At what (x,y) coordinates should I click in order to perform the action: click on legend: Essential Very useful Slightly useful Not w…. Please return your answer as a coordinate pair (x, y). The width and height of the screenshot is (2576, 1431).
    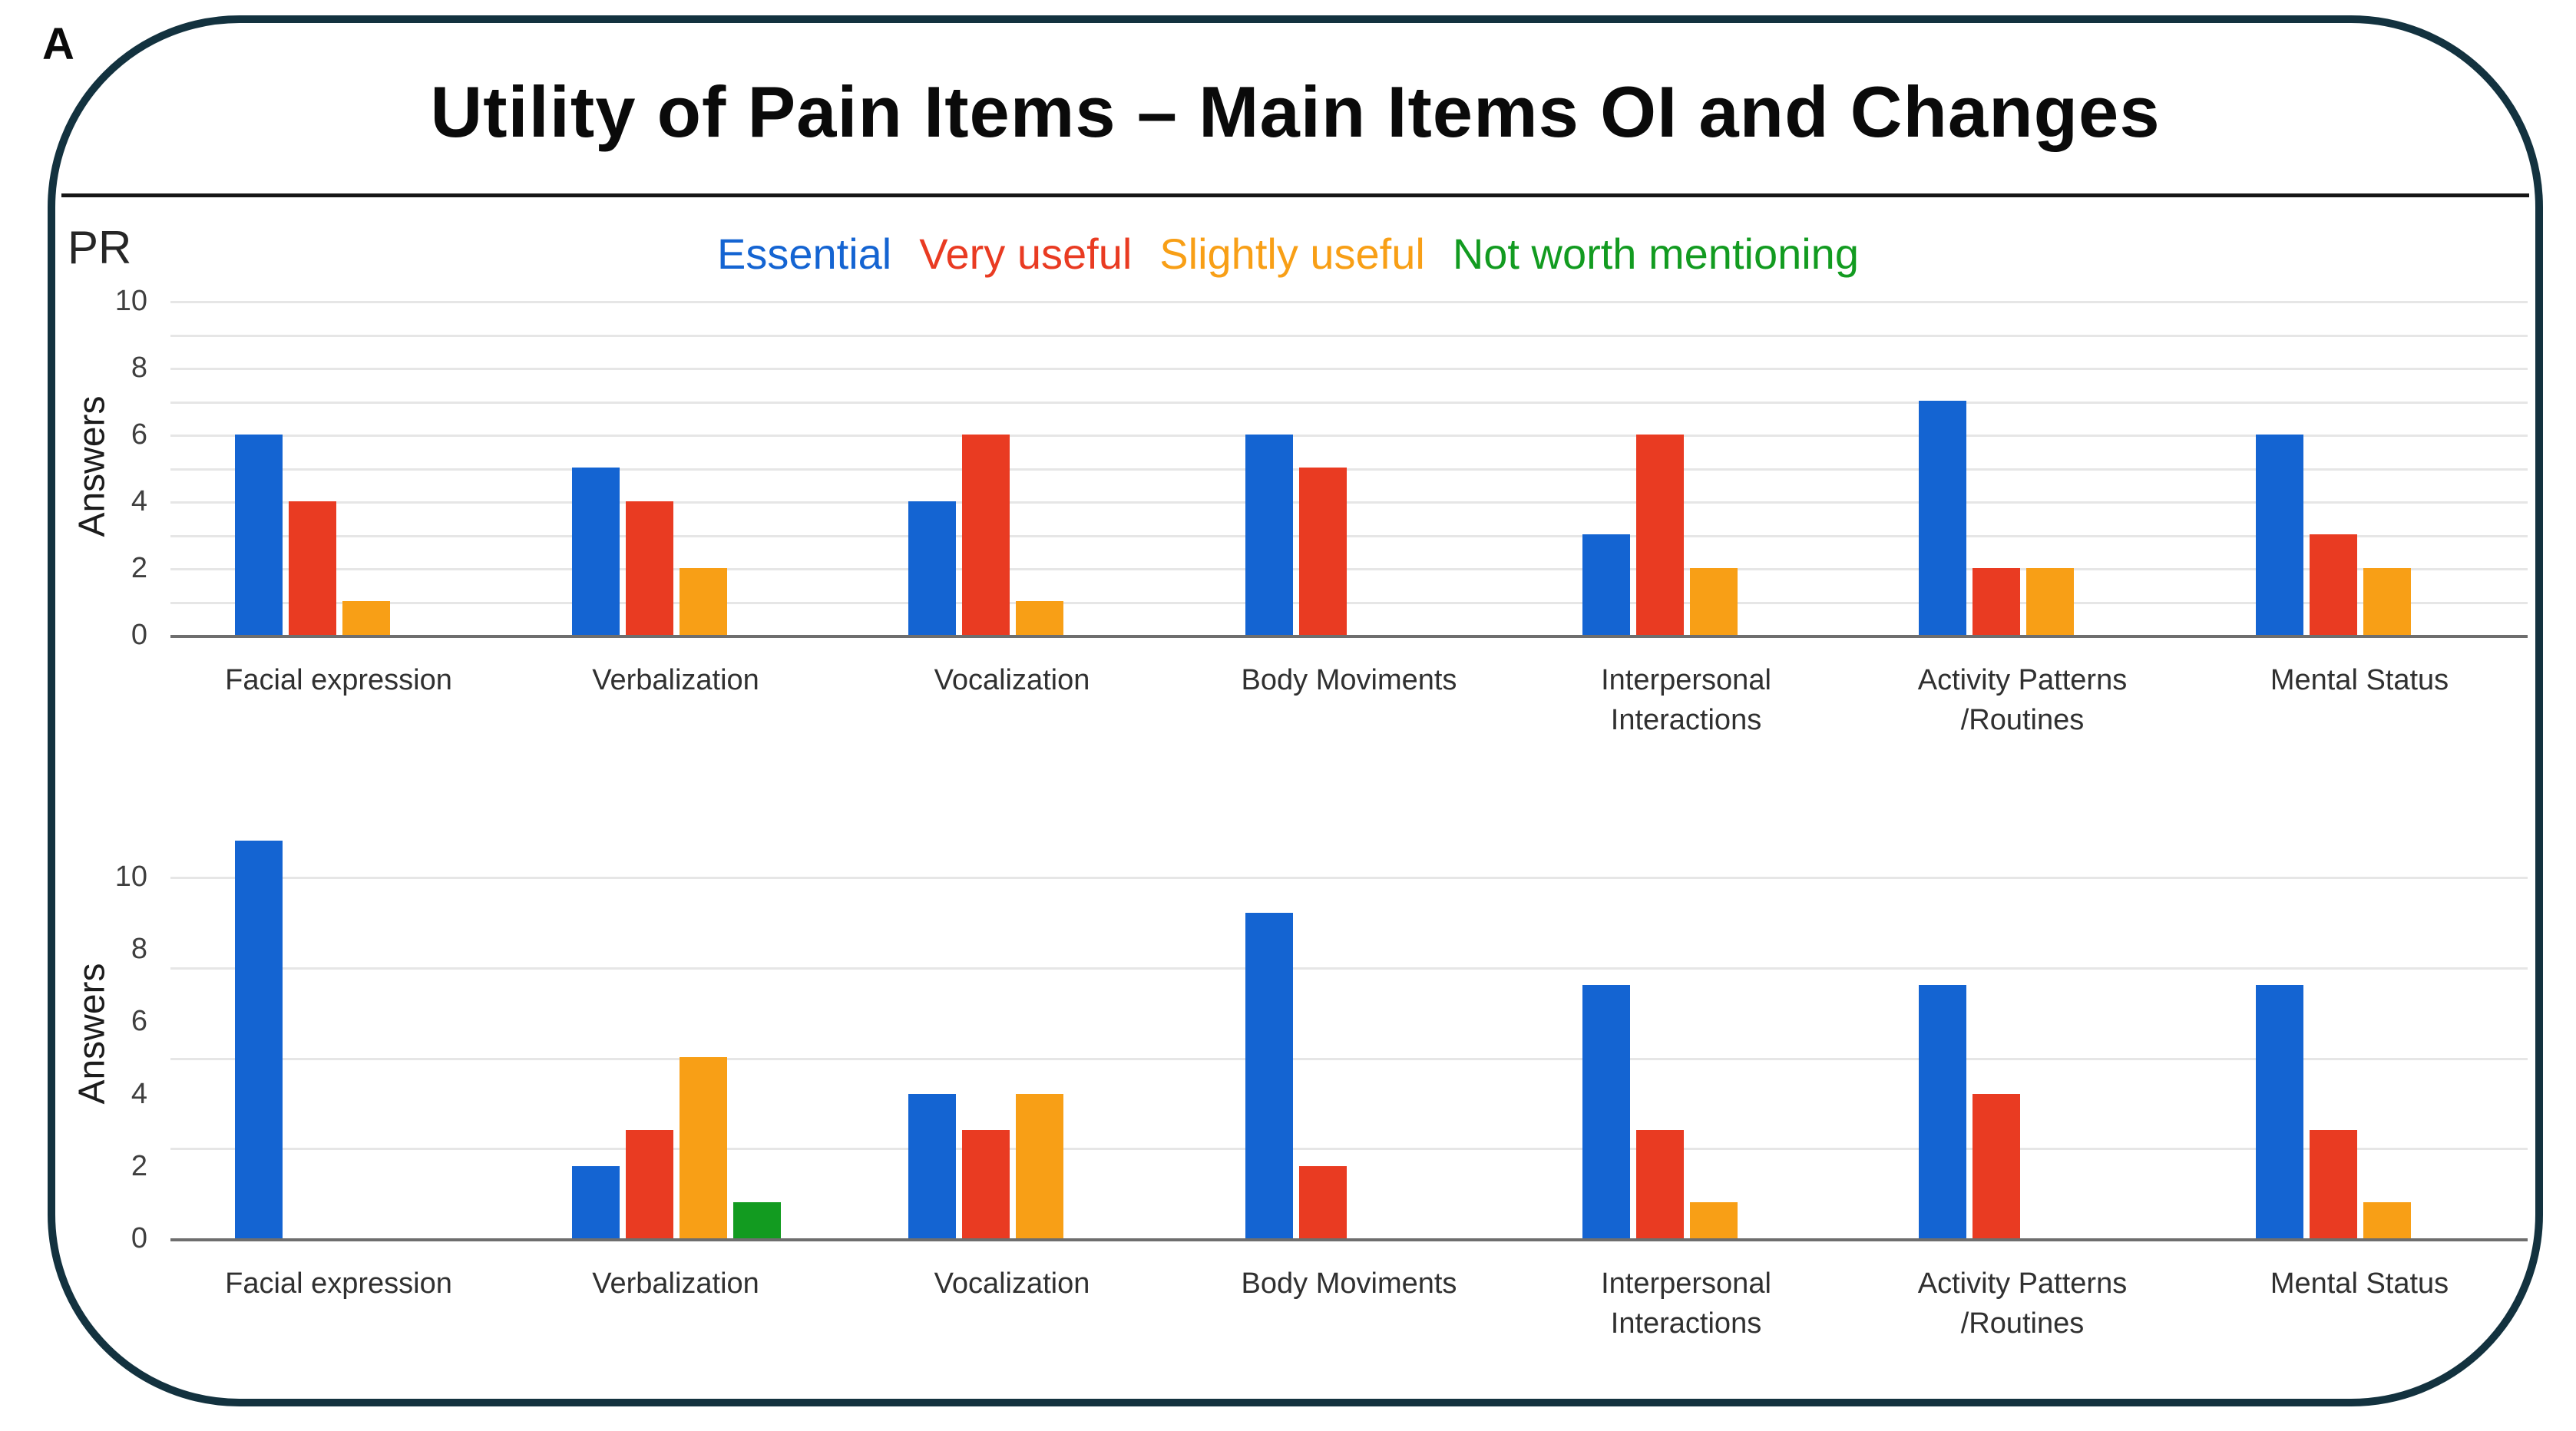
    Looking at the image, I should click on (1288, 254).